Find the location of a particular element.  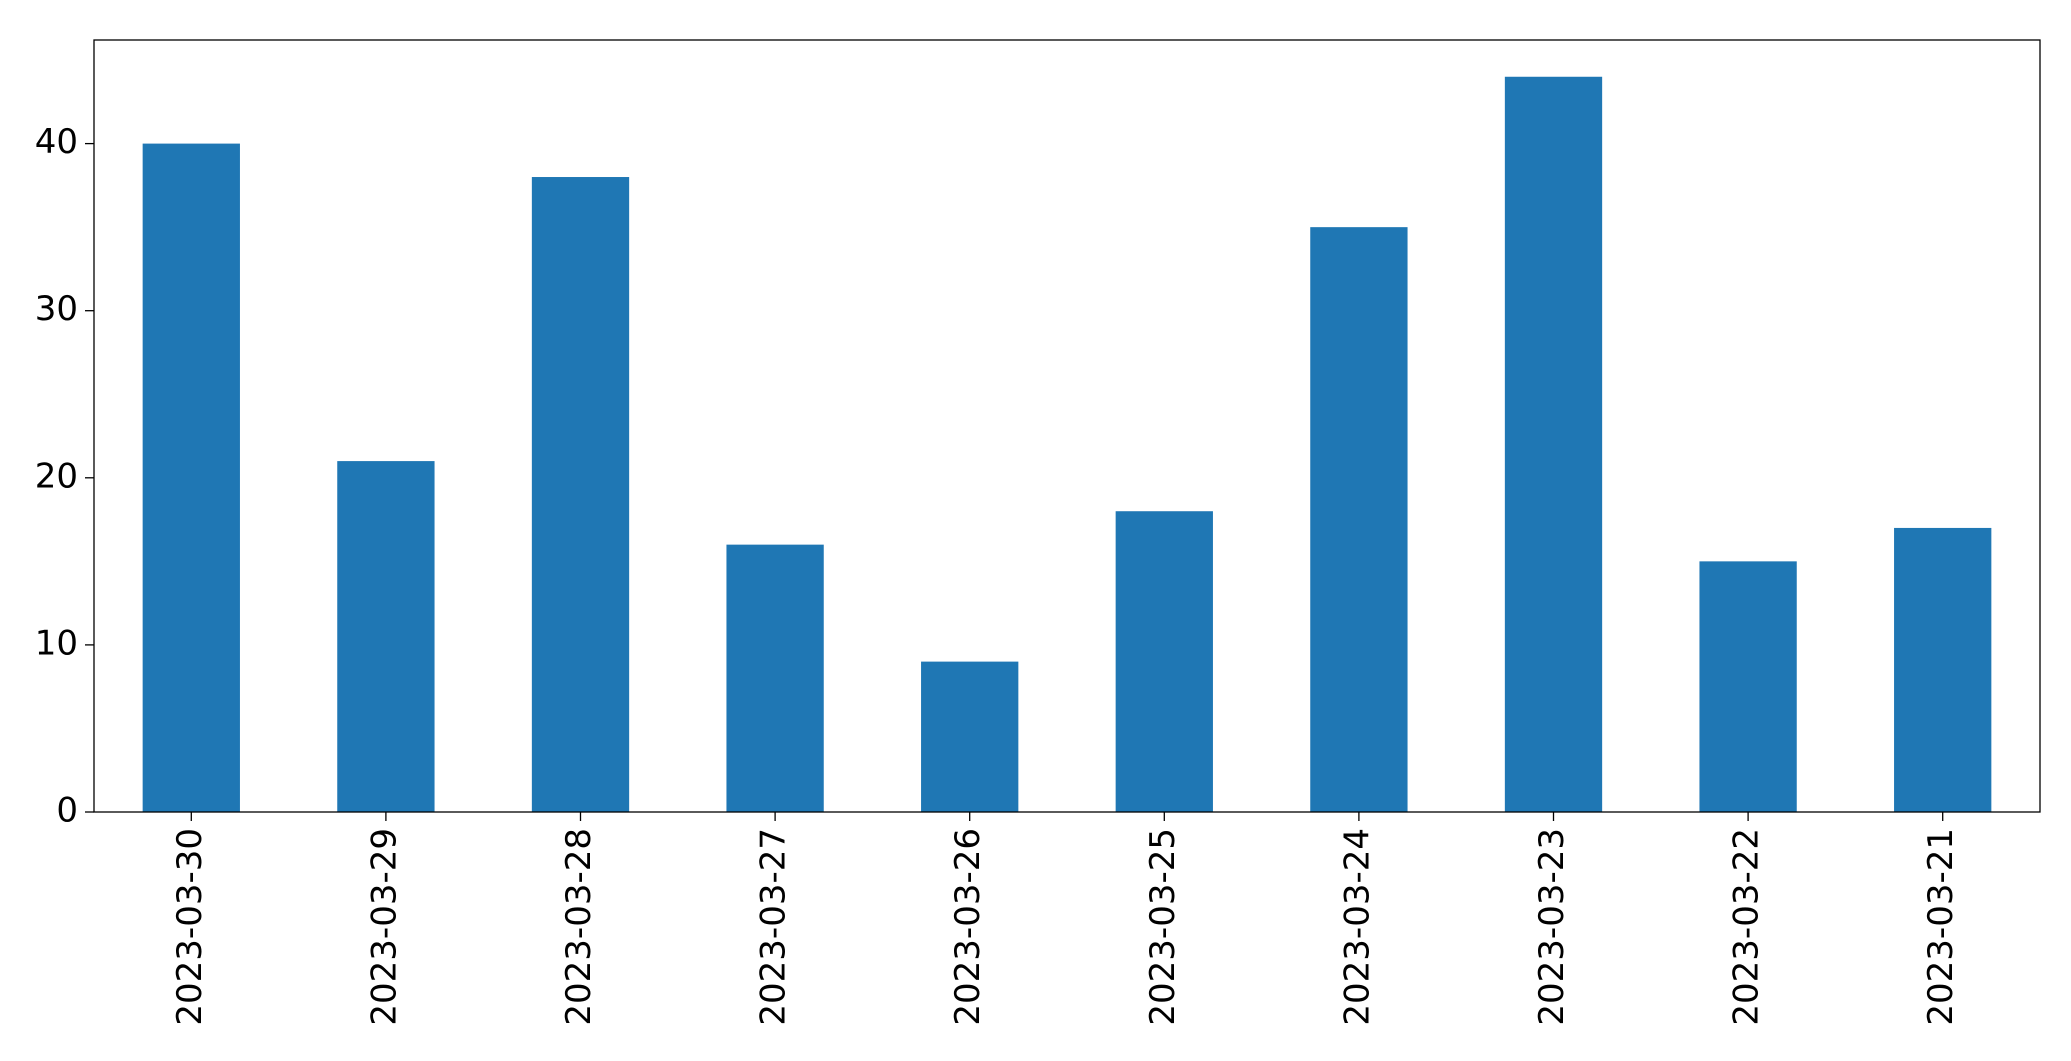

y-tick-label: 20 is located at coordinates (56, 476).